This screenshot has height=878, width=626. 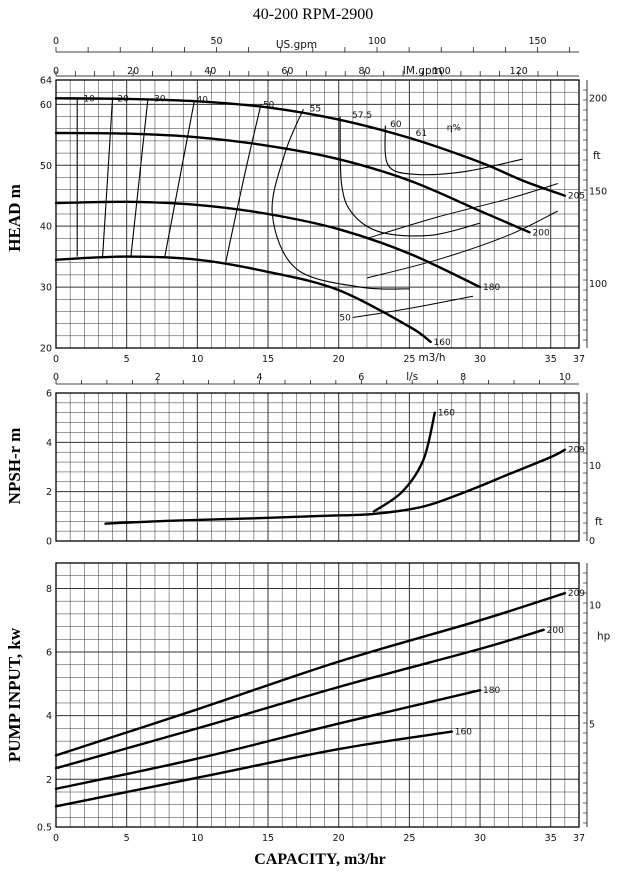 I want to click on us-gpm-label: US.gpm, so click(x=296, y=45).